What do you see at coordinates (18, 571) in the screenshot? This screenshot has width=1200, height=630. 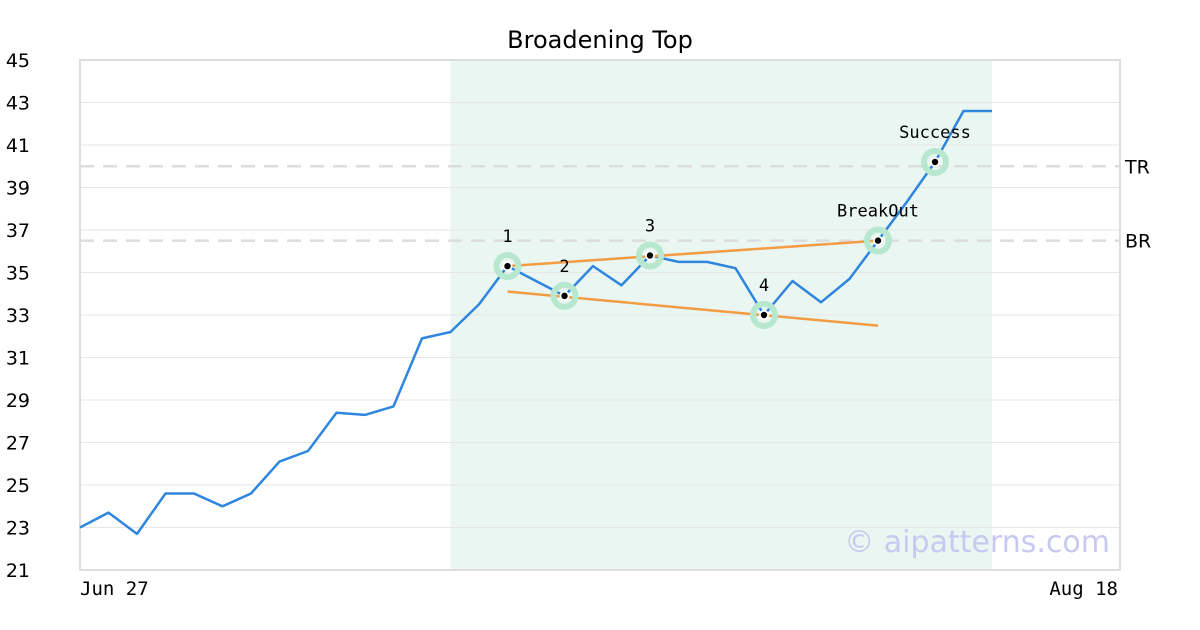 I see `y-tick-label: 21` at bounding box center [18, 571].